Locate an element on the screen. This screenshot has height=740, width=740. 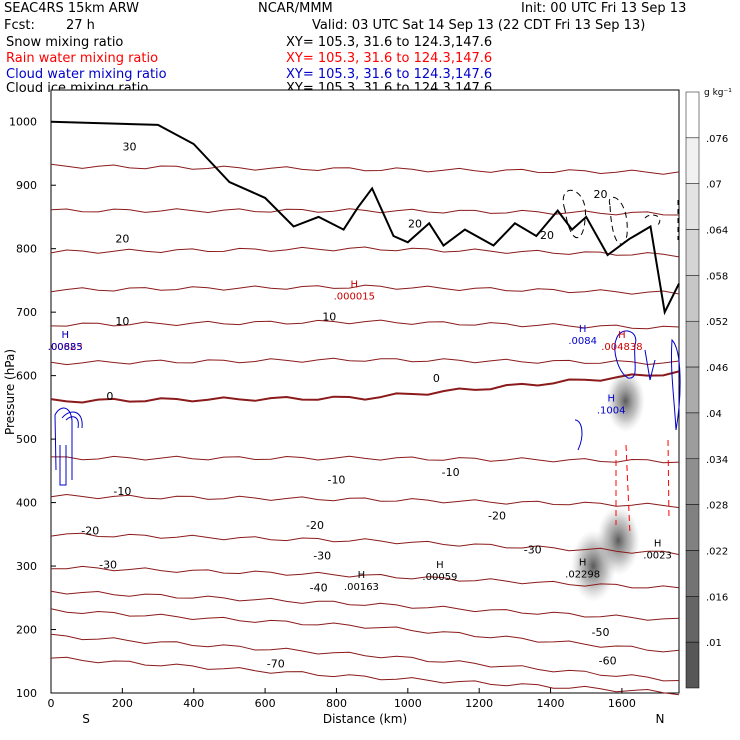
y-tick-label: 500 is located at coordinates (26, 439).